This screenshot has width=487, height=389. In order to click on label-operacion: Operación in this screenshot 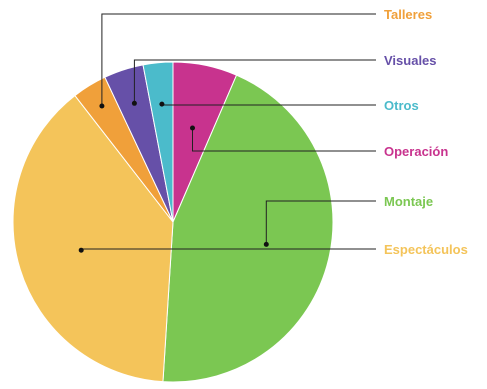, I will do `click(416, 151)`.